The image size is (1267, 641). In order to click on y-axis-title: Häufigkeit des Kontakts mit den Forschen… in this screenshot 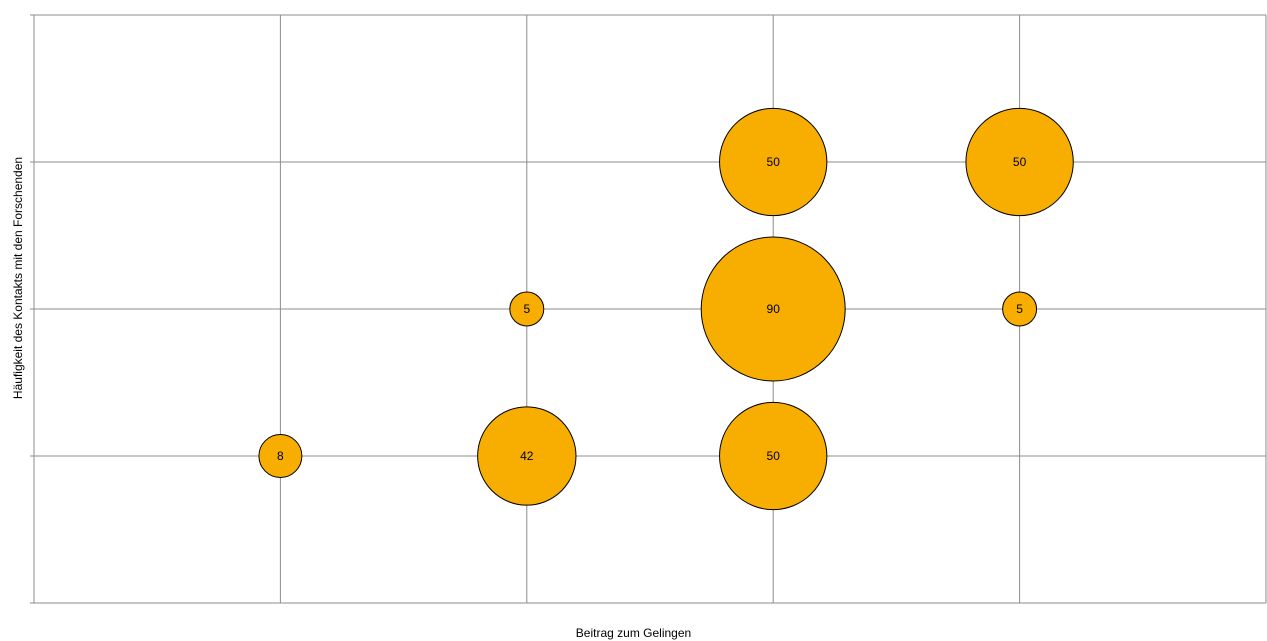, I will do `click(18, 278)`.